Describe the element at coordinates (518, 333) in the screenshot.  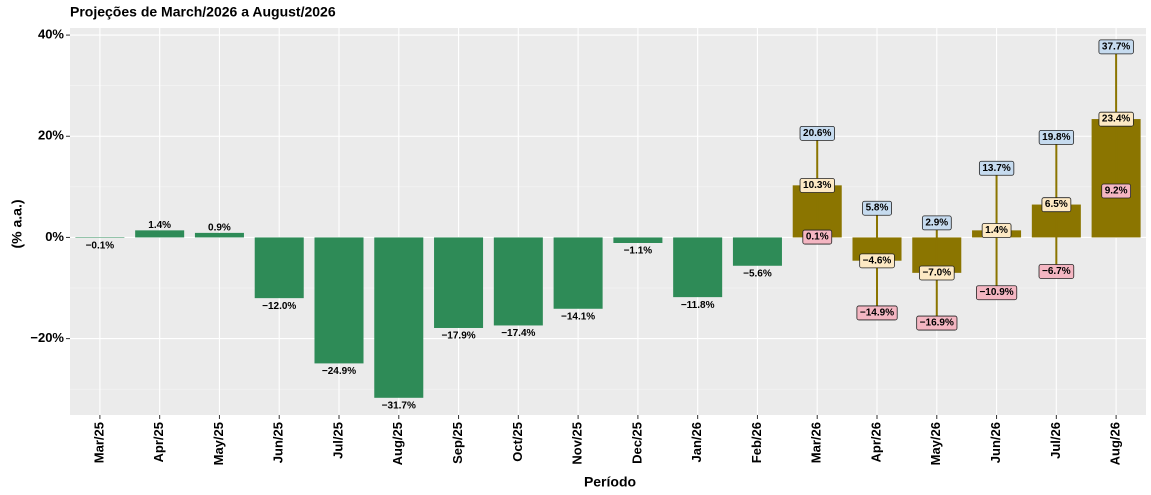
I see `value-label: −17.4%` at that location.